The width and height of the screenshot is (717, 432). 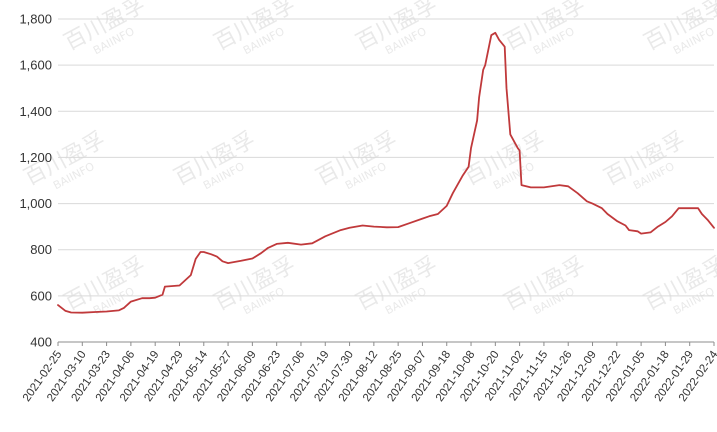 What do you see at coordinates (35, 65) in the screenshot?
I see `y-tick-label: 1,600` at bounding box center [35, 65].